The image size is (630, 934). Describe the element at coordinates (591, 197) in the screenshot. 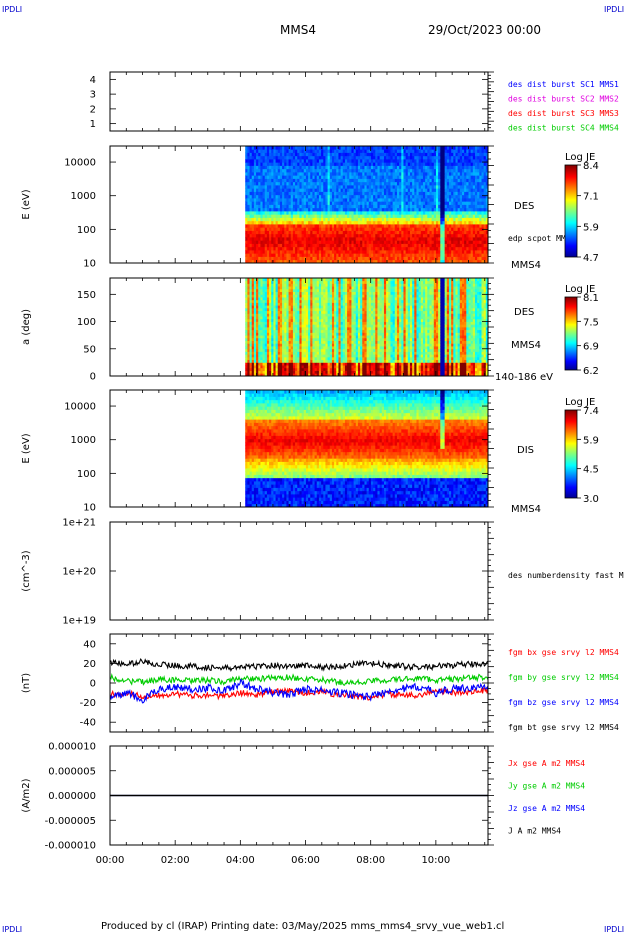

I see `colorbar-tick-label: 7.1` at that location.